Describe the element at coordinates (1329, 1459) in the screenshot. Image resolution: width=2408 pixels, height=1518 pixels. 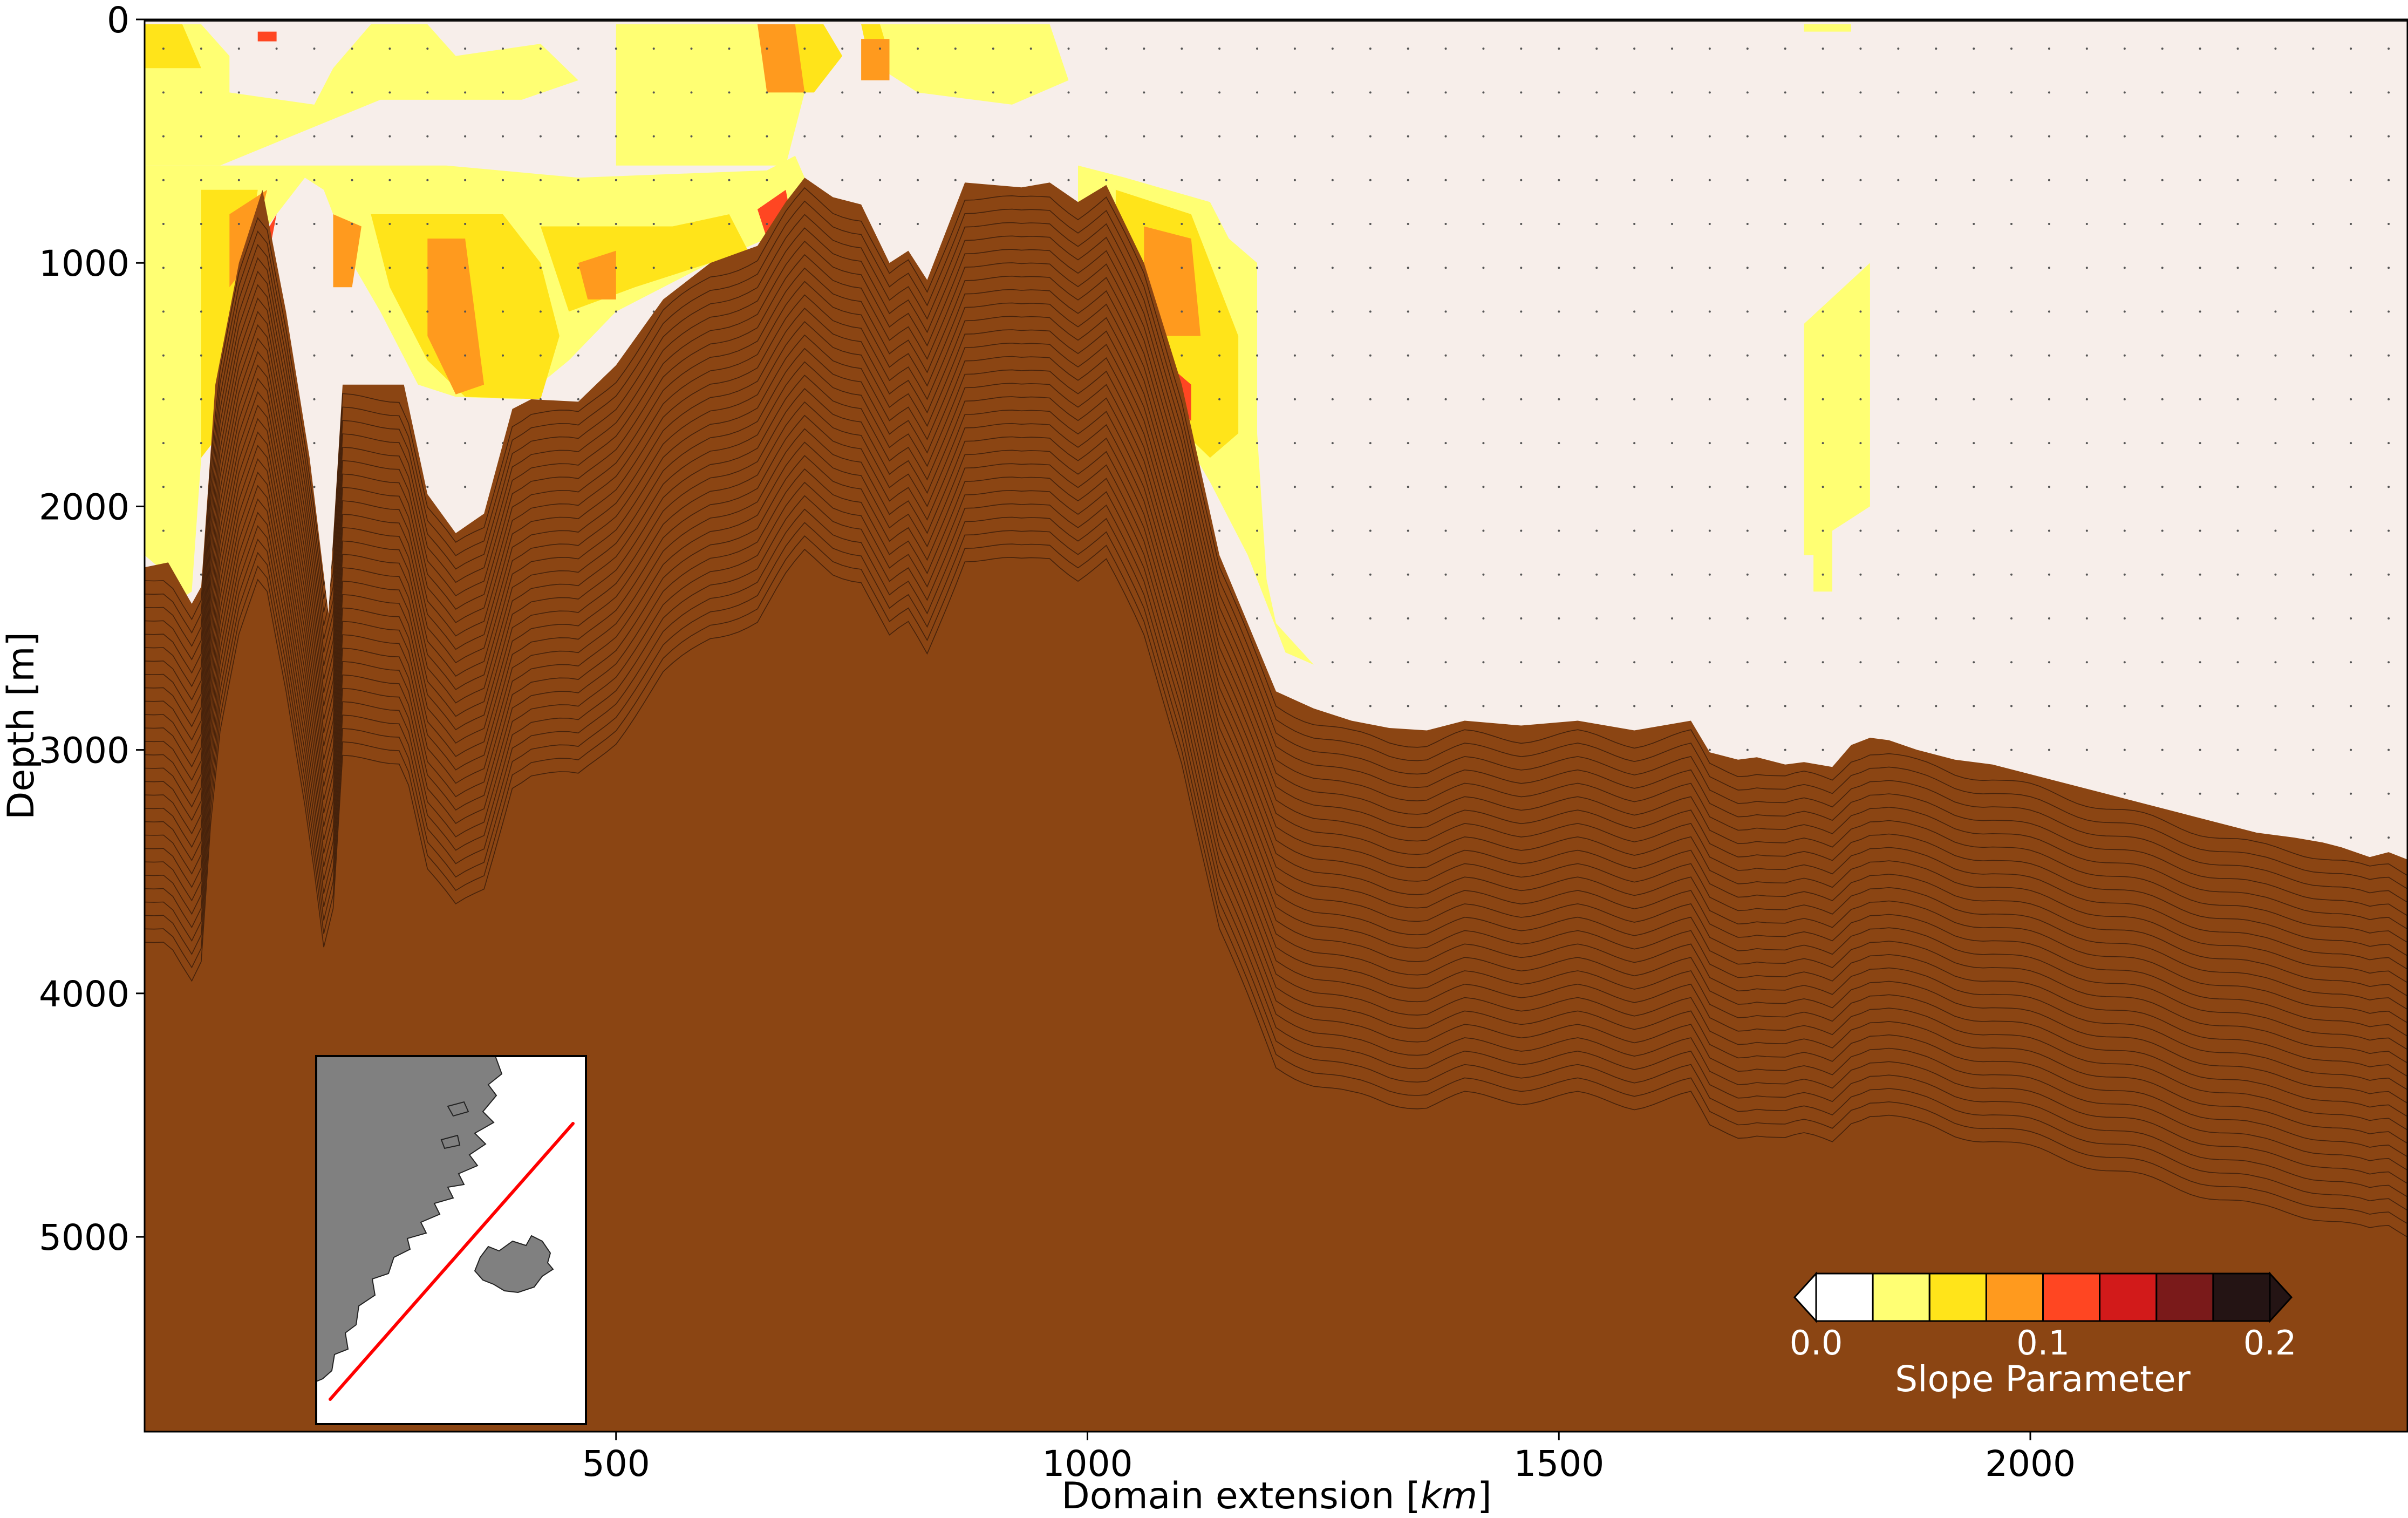
I see `x-axis-ticks: 500 1000 1500 2000` at that location.